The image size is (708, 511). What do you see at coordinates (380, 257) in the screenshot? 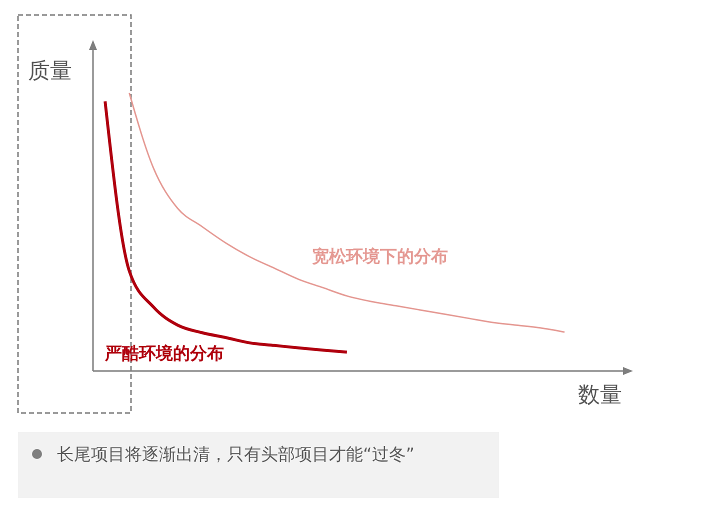
I see `series-label: 宽松环境下的分布` at bounding box center [380, 257].